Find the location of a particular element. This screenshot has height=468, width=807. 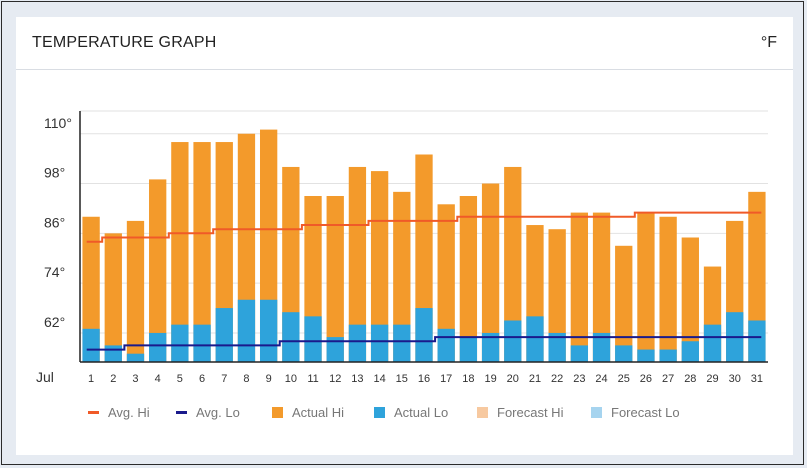

x-tick-label: 31 is located at coordinates (757, 379).